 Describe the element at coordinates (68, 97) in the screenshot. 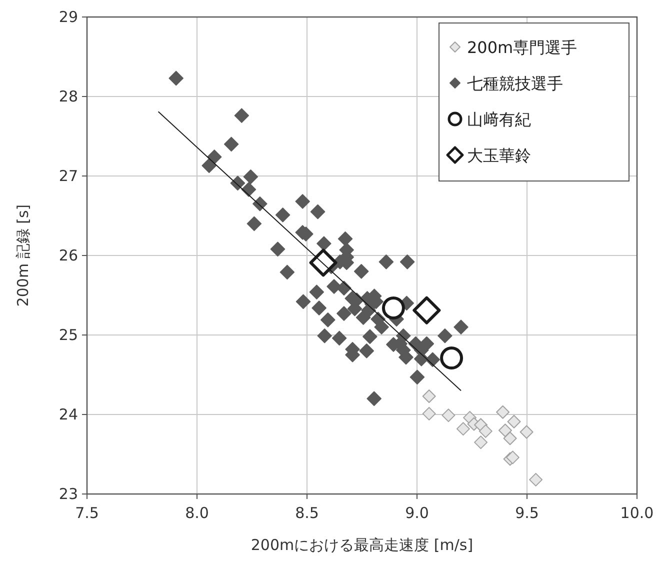

I see `y-tick-label: 28` at that location.